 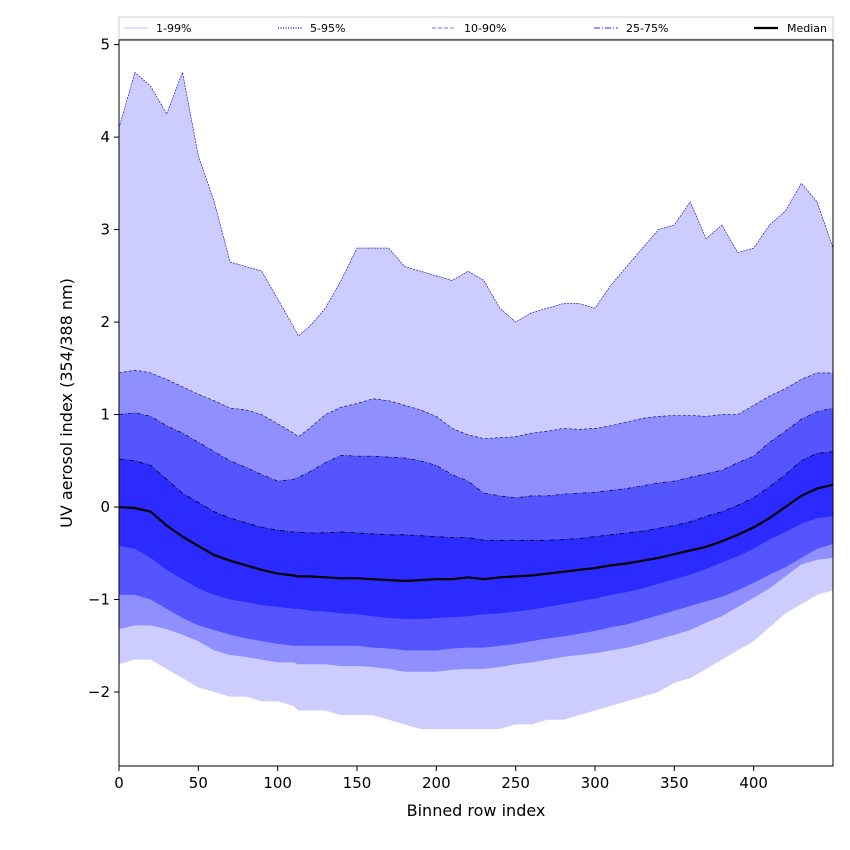 What do you see at coordinates (99, 692) in the screenshot?
I see `y-tick-label: −2` at bounding box center [99, 692].